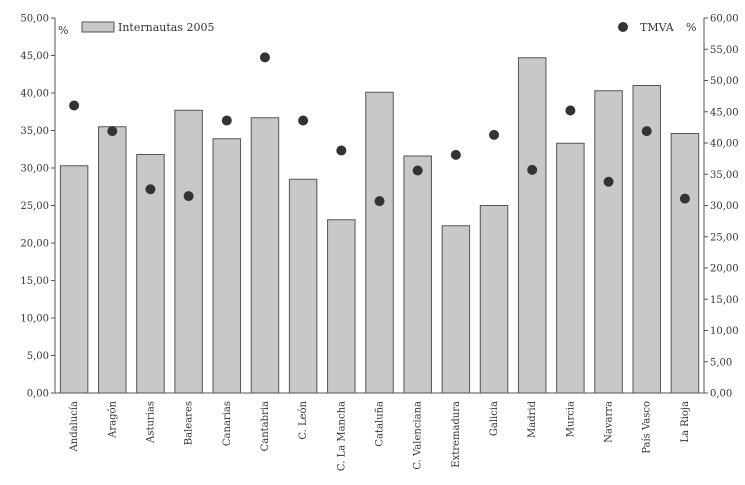 The image size is (745, 485). I want to click on legend-dot-label: TMVA, so click(657, 27).